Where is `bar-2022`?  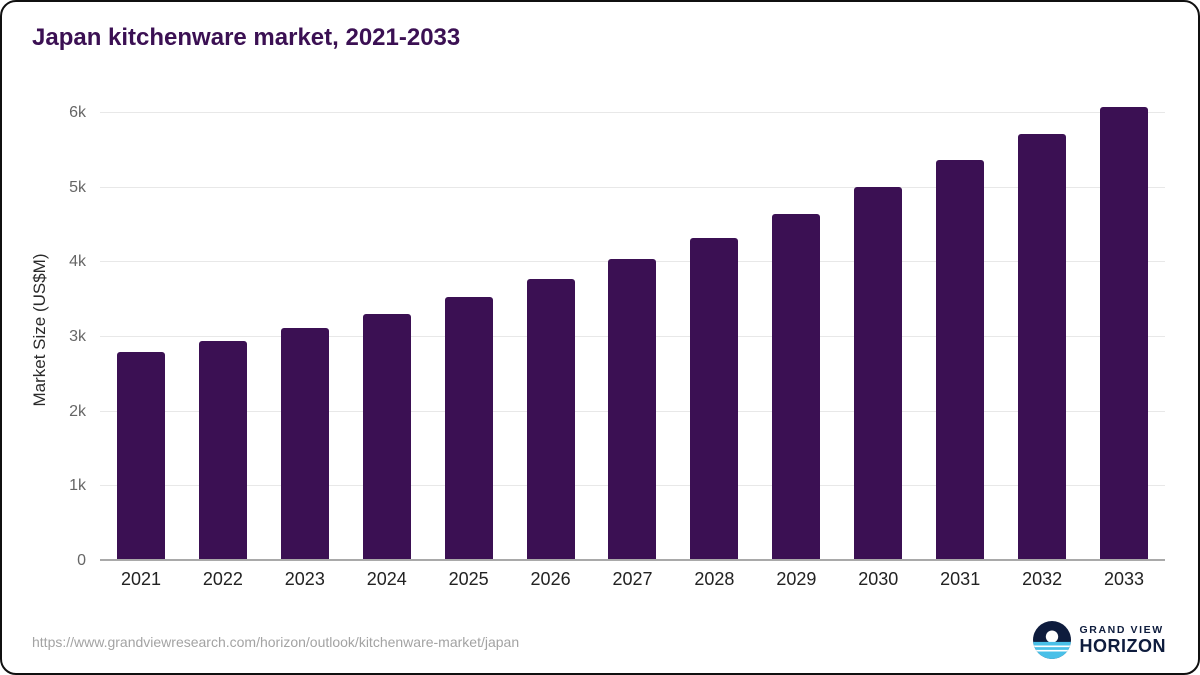
bar-2022 is located at coordinates (222, 450).